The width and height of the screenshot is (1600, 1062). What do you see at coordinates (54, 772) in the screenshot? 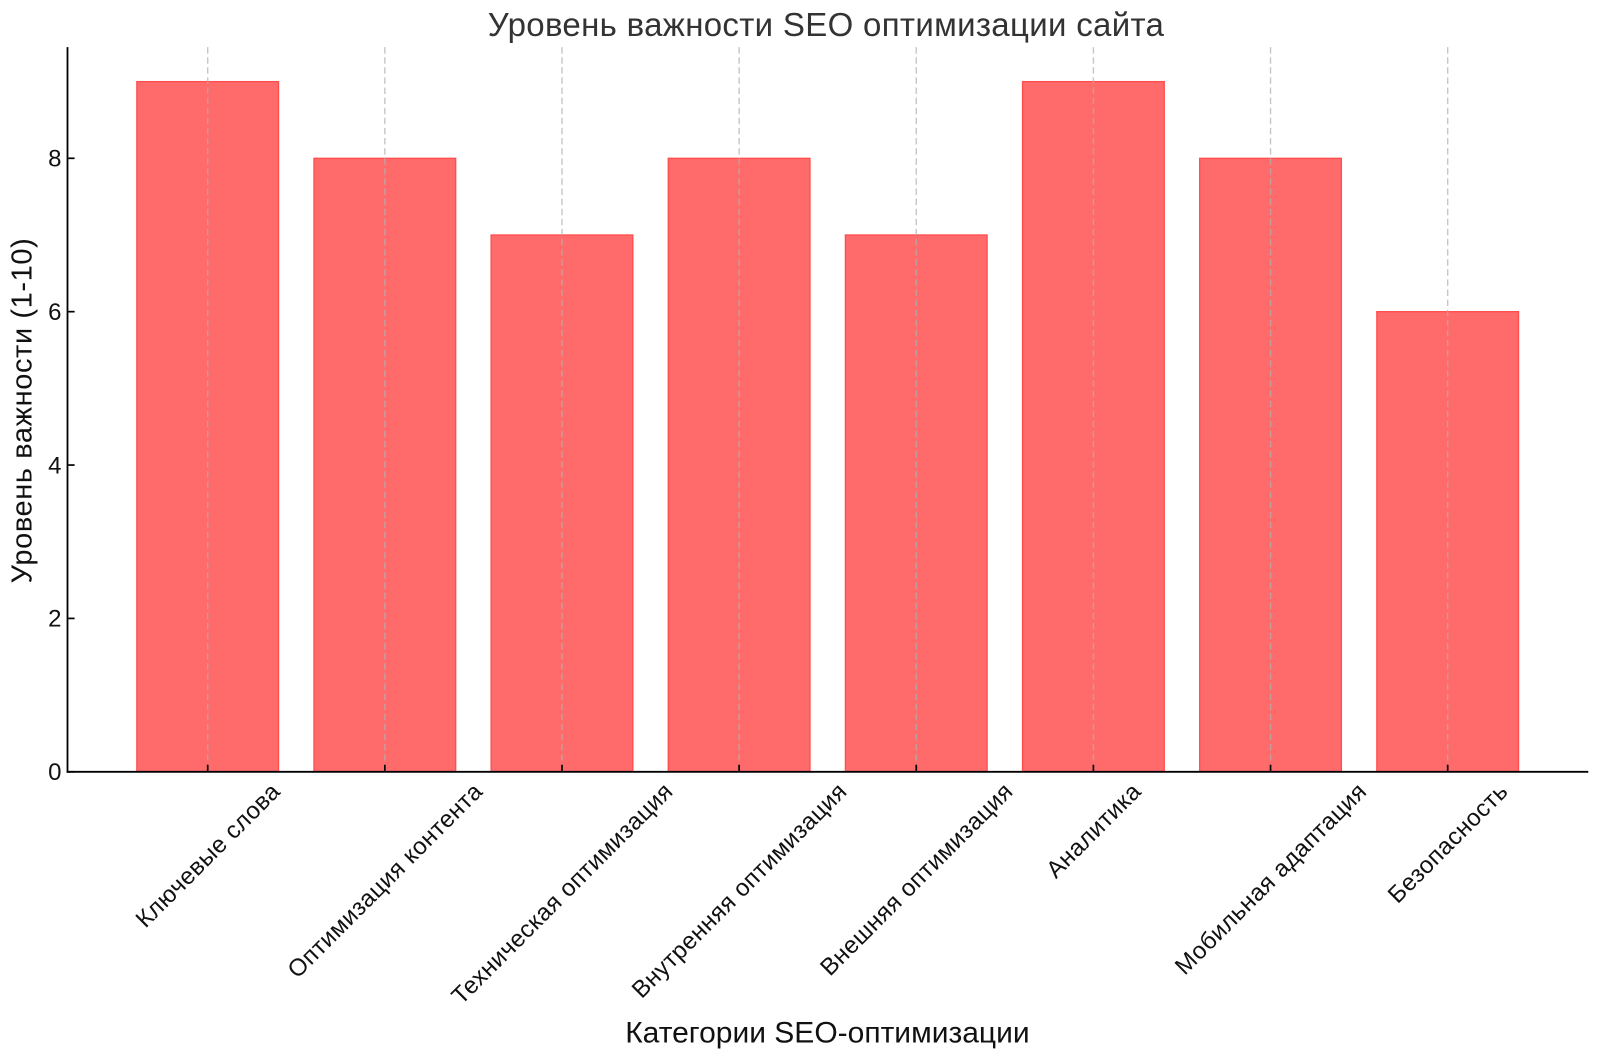
I see `svg-text: 0` at bounding box center [54, 772].